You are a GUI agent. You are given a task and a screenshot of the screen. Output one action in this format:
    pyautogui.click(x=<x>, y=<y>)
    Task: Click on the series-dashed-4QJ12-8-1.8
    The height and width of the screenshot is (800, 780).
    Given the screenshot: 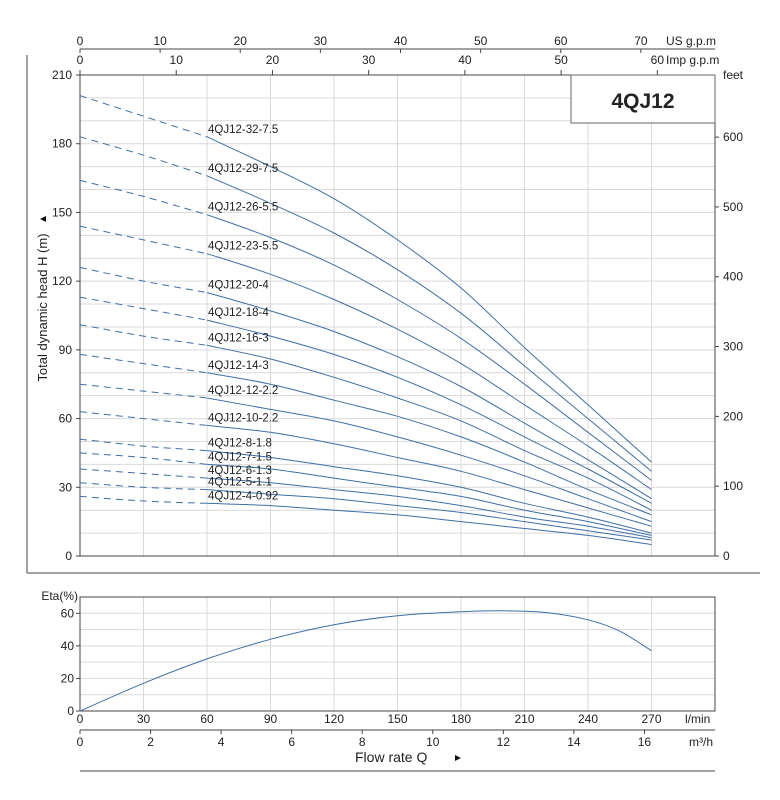 What is the action you would take?
    pyautogui.click(x=143, y=445)
    